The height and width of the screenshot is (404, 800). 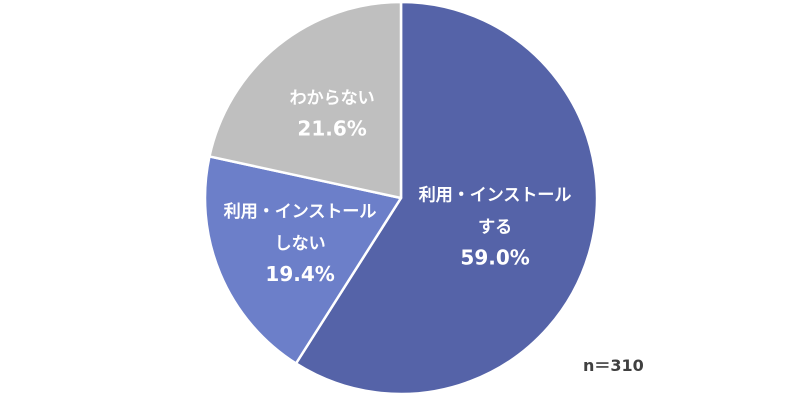 What do you see at coordinates (494, 257) in the screenshot?
I see `slice-value-label: 59.0%` at bounding box center [494, 257].